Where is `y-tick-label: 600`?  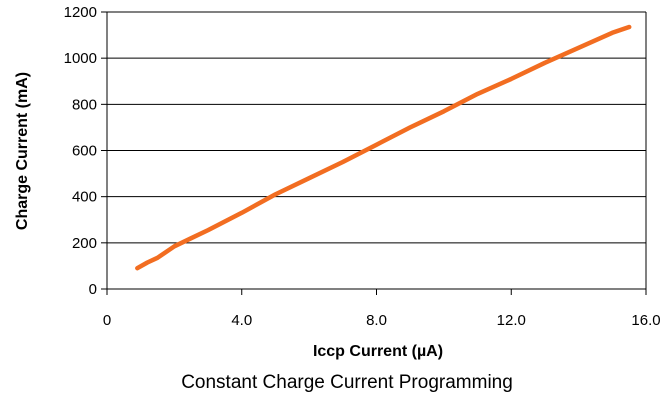 y-tick-label: 600 is located at coordinates (84, 151).